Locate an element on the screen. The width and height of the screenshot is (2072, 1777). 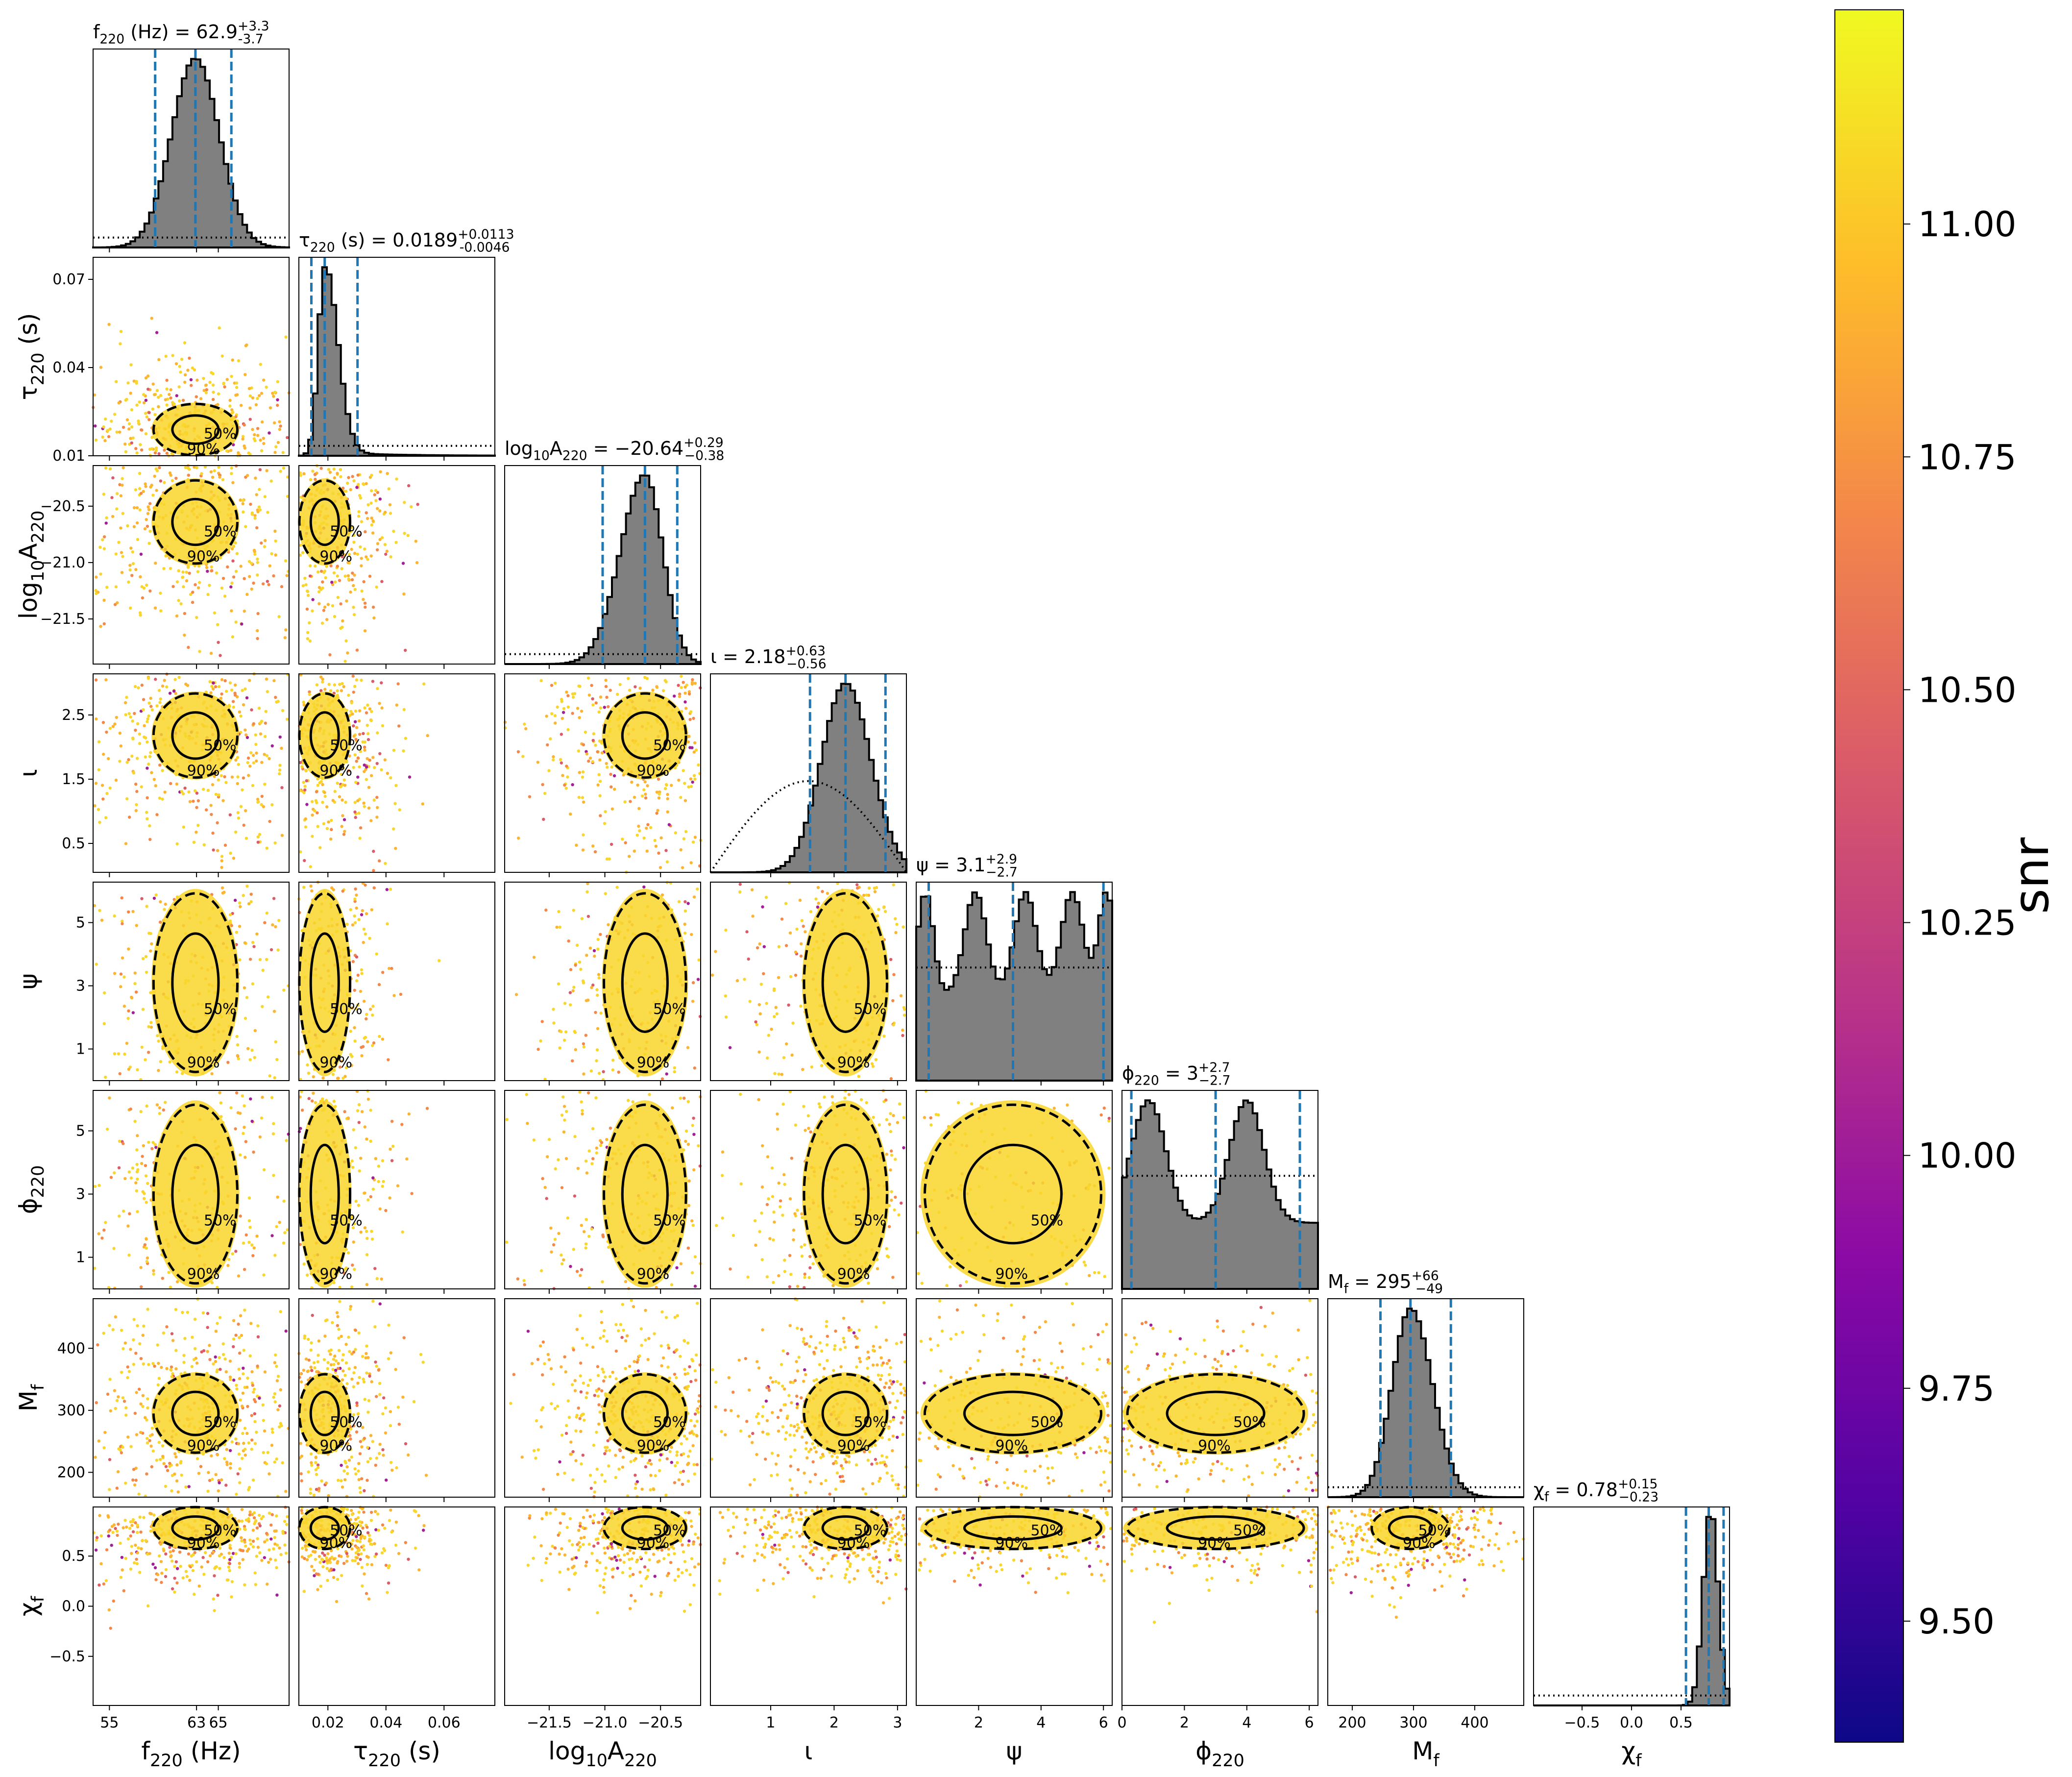
panel-title-psi: ψ = 3.1+2.9 −2.7 is located at coordinates (967, 866).